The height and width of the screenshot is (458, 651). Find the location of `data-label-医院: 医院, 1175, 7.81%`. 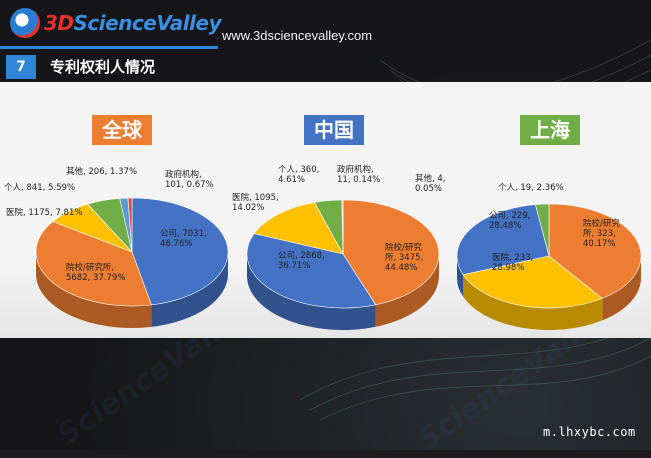

data-label-医院: 医院, 1175, 7.81% is located at coordinates (44, 212).